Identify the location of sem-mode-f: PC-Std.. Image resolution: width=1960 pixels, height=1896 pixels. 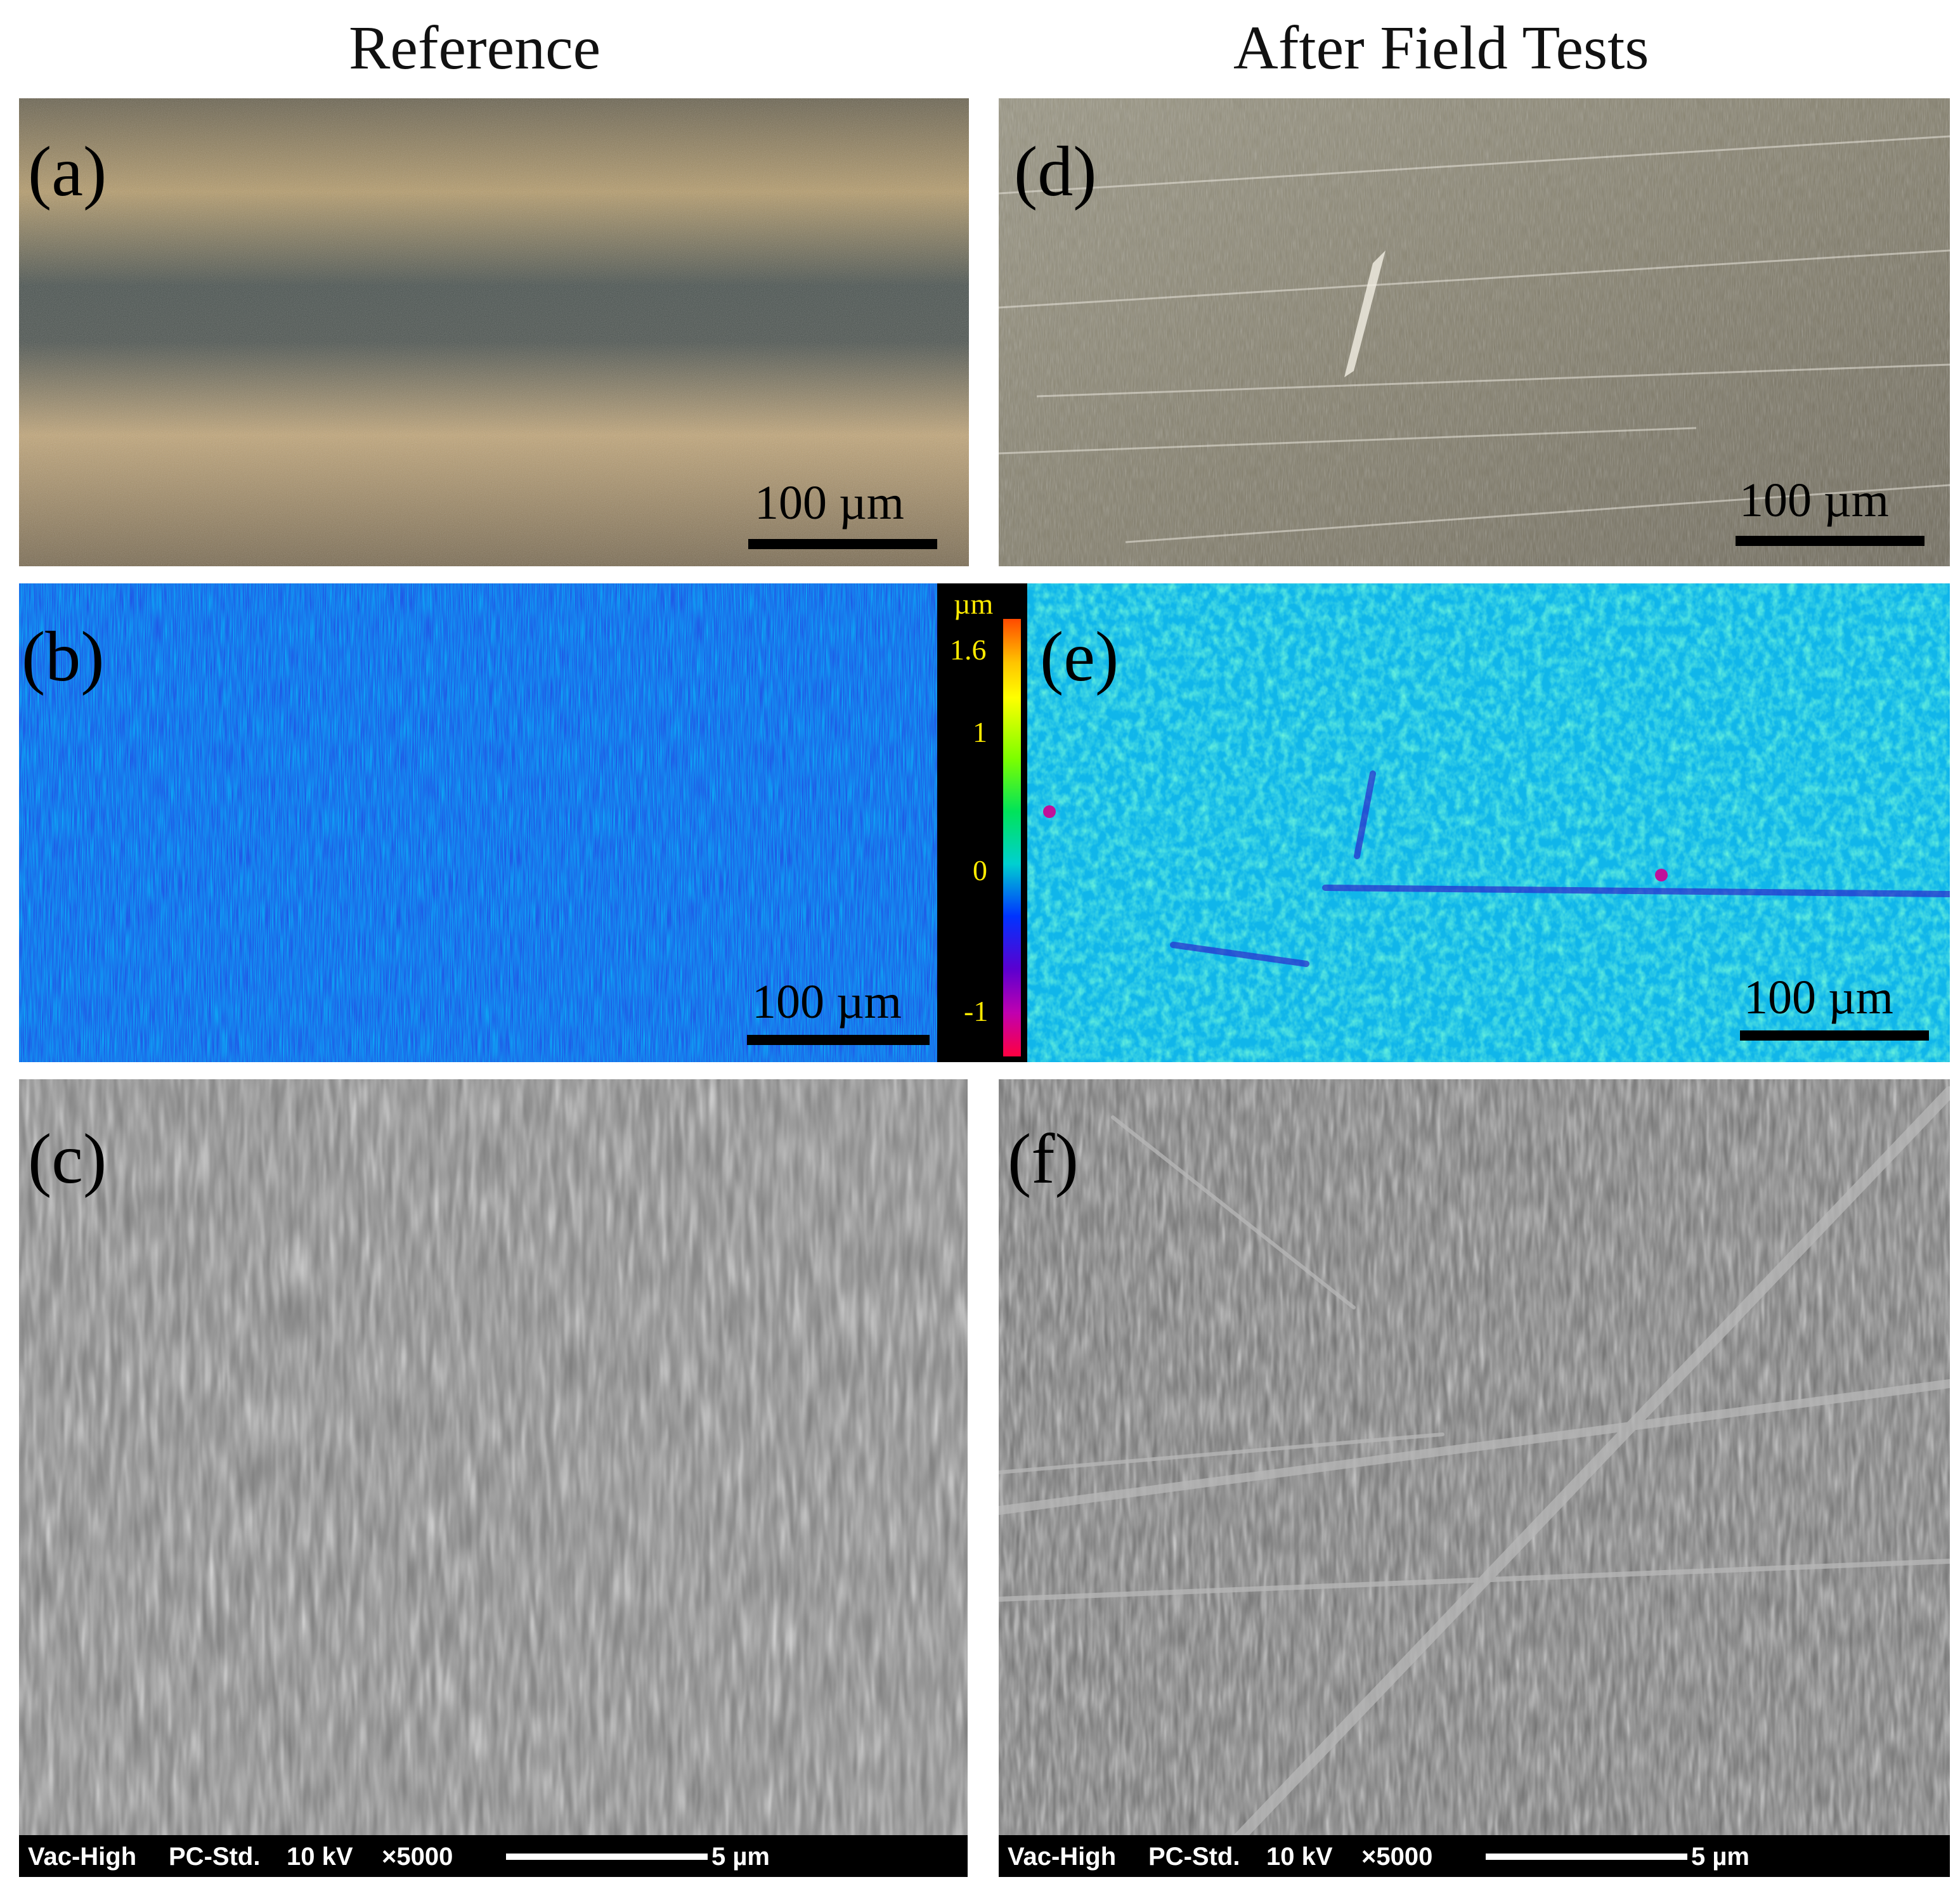
(1194, 1857).